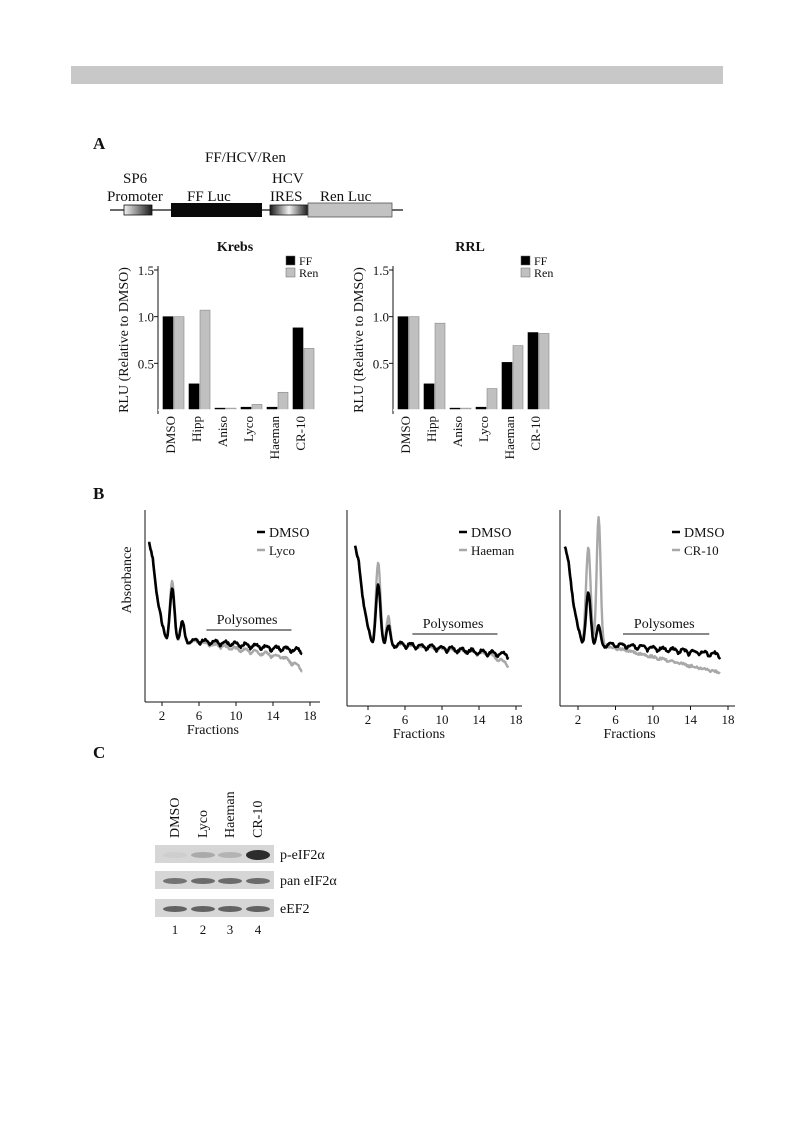 This screenshot has height=1123, width=793. I want to click on lane-label: DMSO, so click(175, 818).